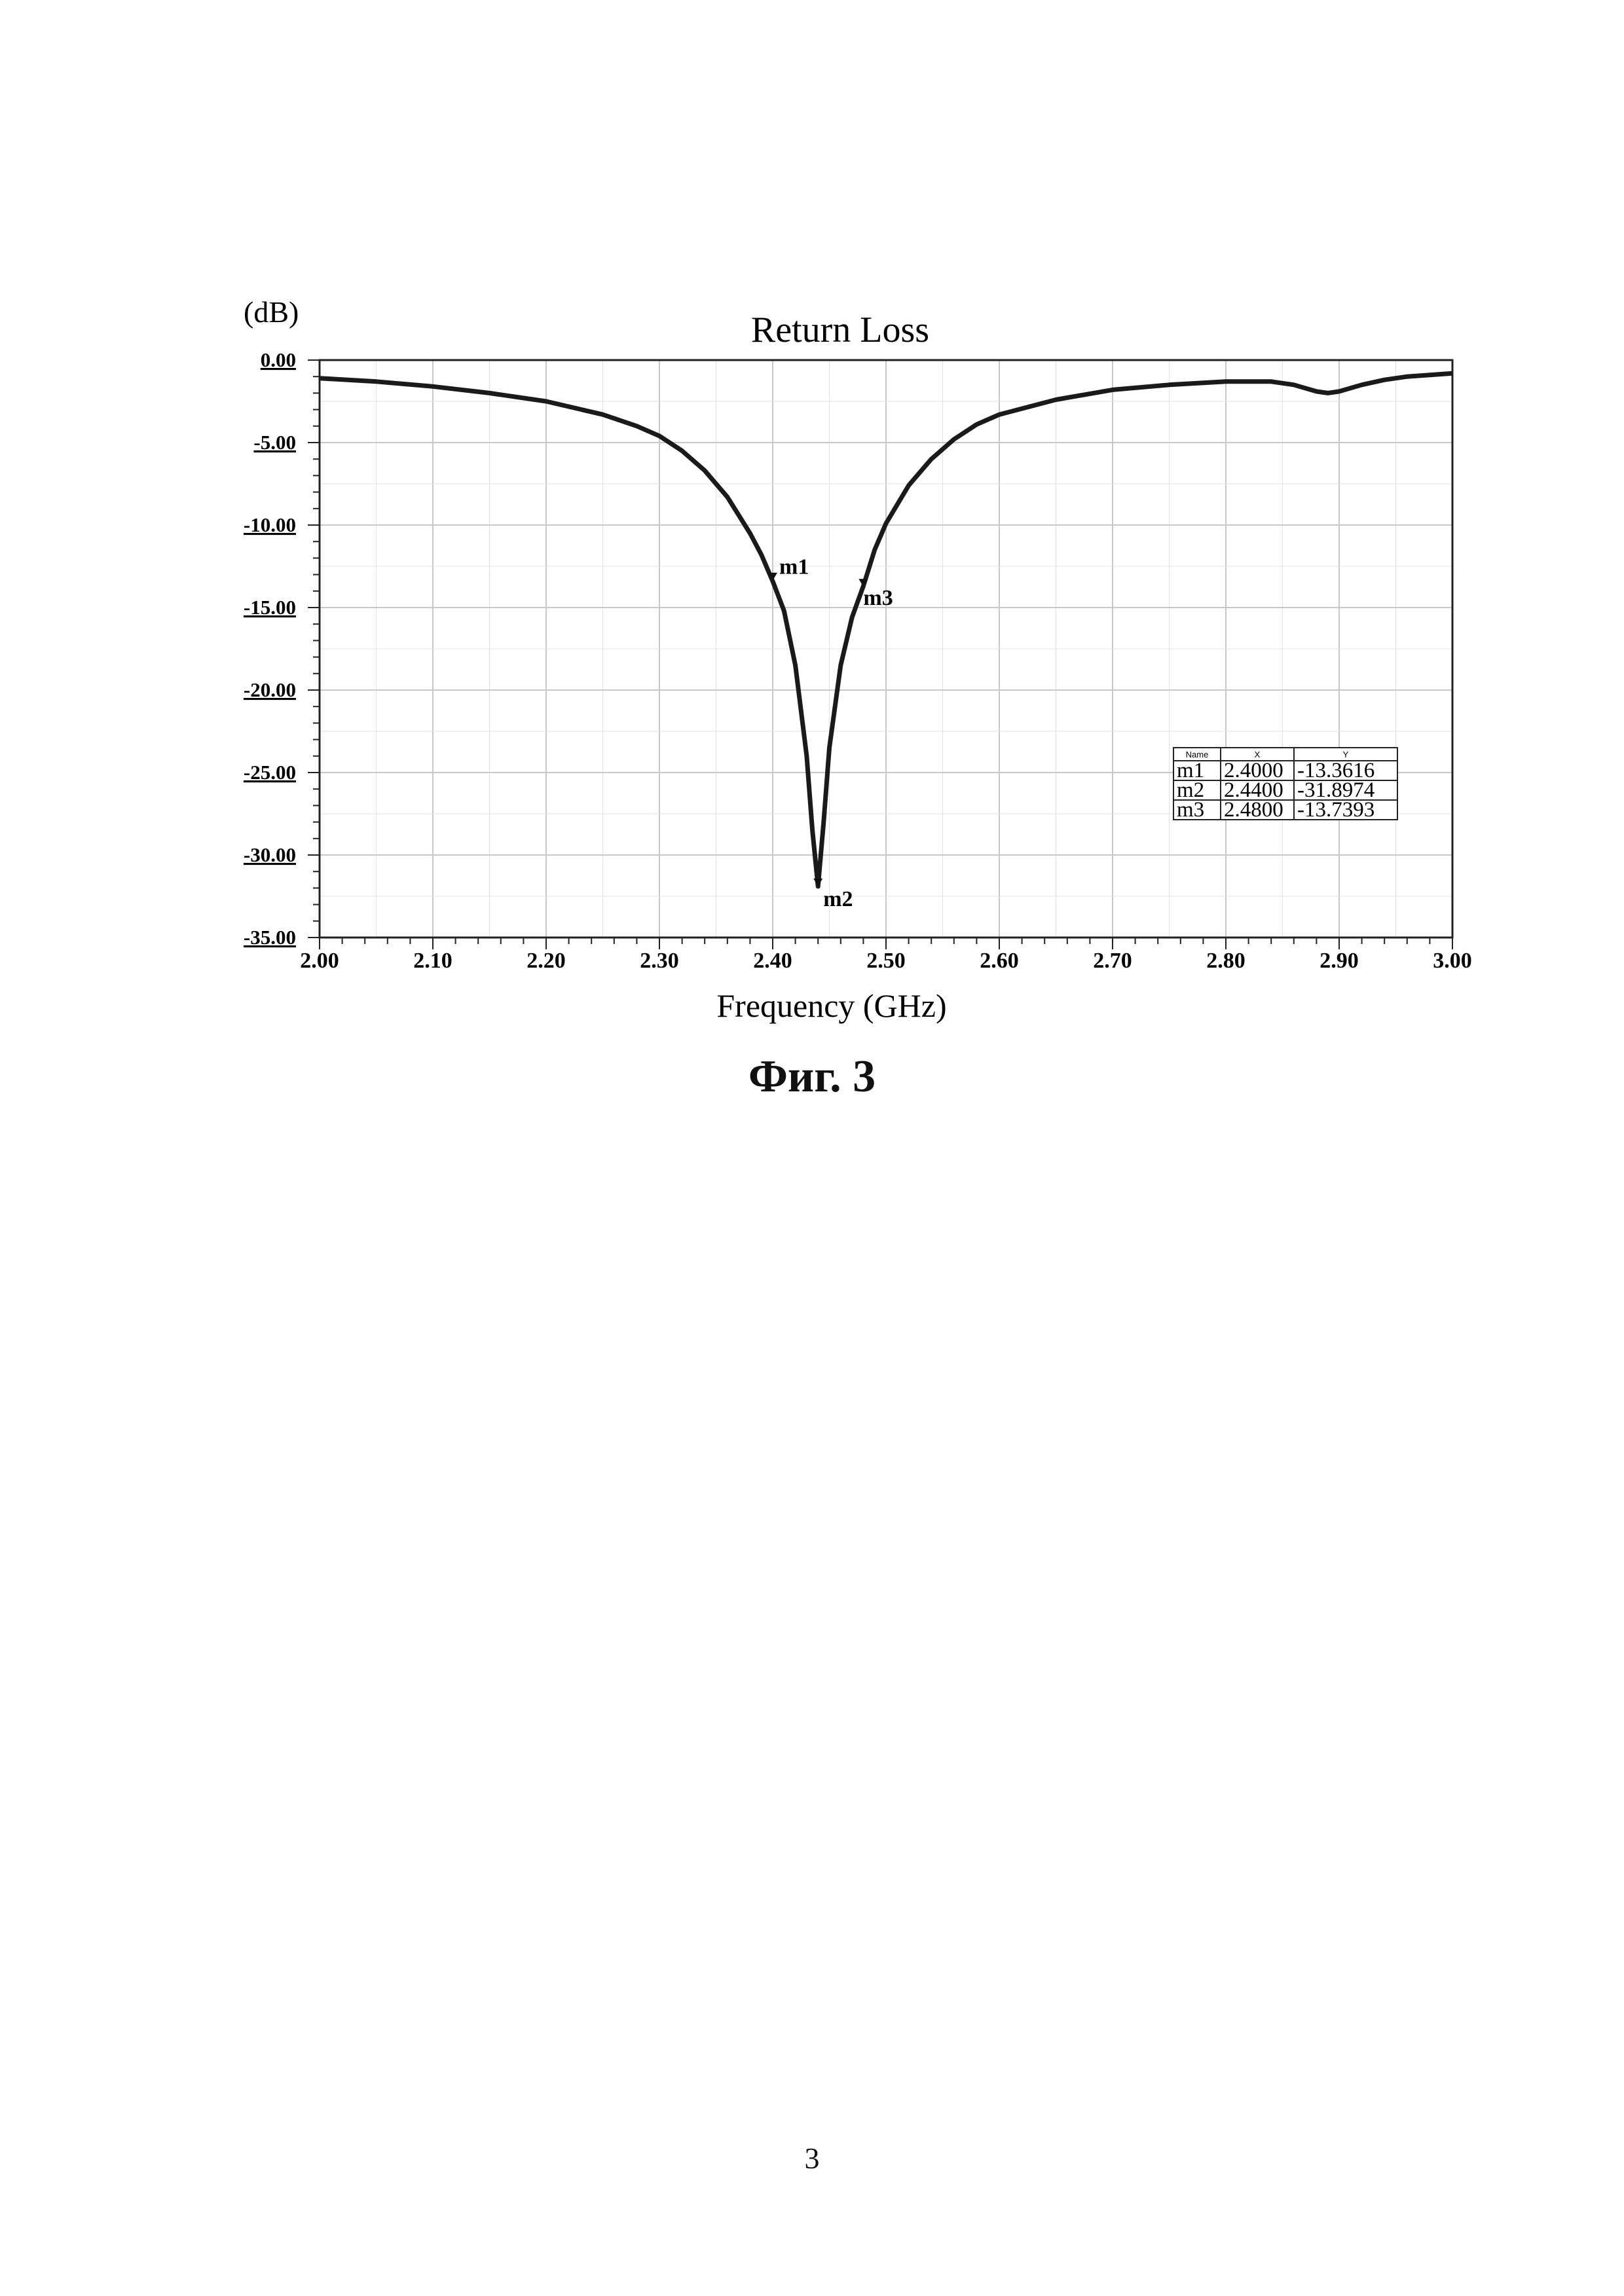 The image size is (1624, 2296). What do you see at coordinates (1190, 810) in the screenshot?
I see `marker-table-cell: m3` at bounding box center [1190, 810].